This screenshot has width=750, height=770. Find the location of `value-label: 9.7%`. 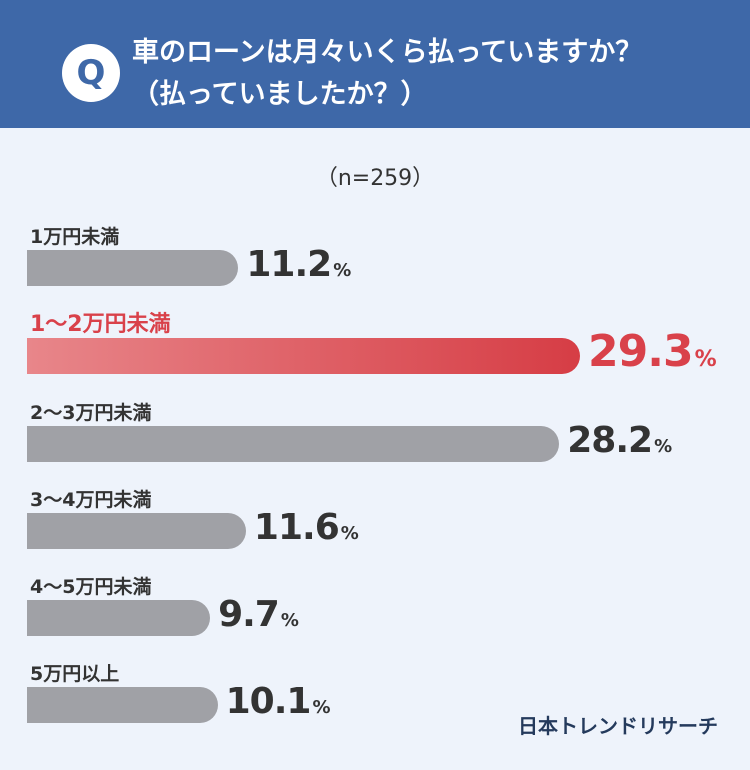

value-label: 9.7% is located at coordinates (258, 614).